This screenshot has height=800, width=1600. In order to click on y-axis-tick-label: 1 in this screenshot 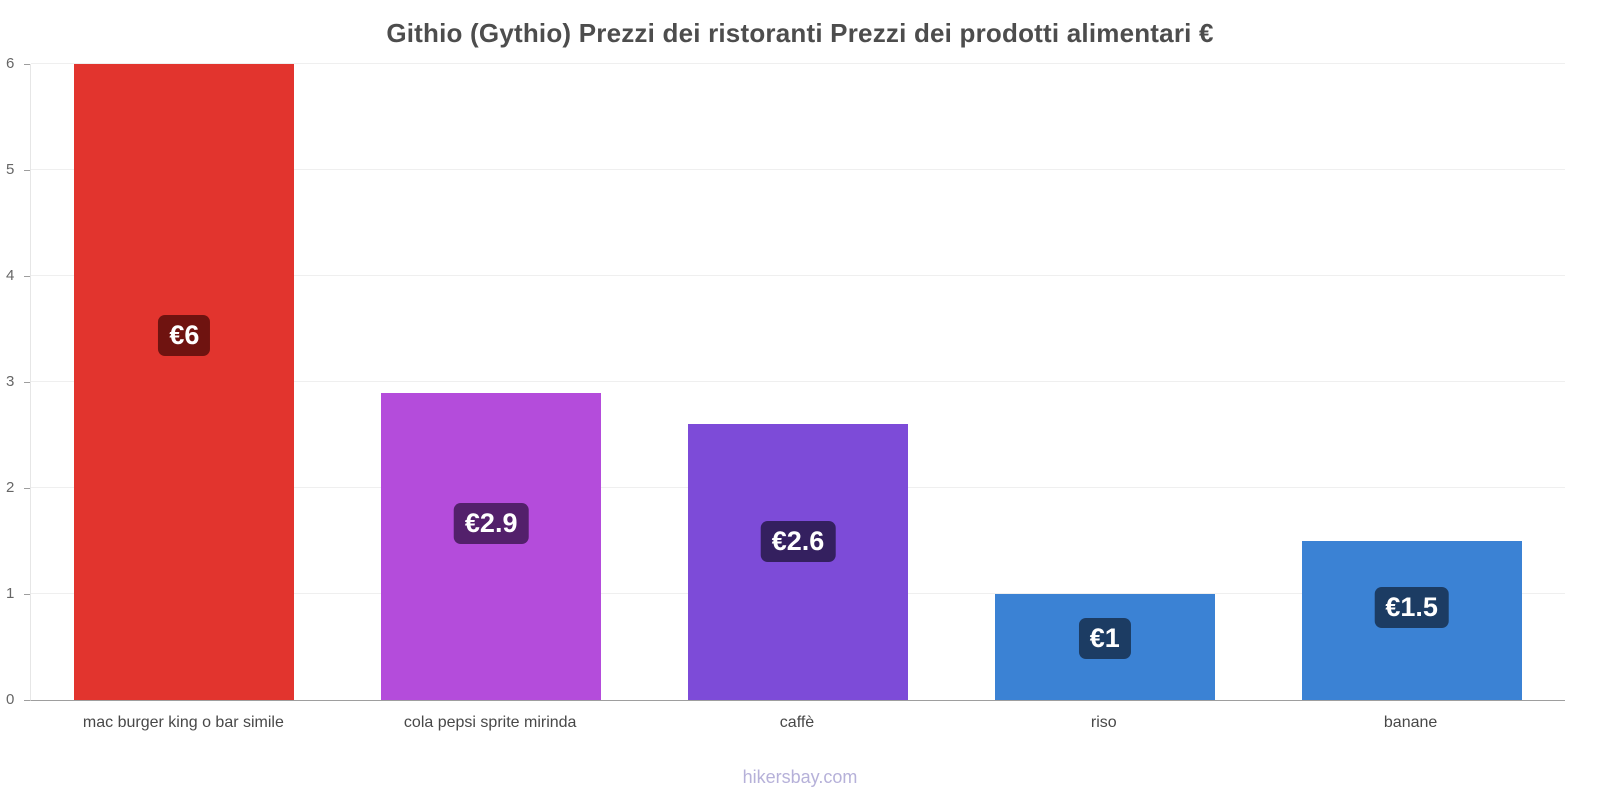, I will do `click(10, 593)`.